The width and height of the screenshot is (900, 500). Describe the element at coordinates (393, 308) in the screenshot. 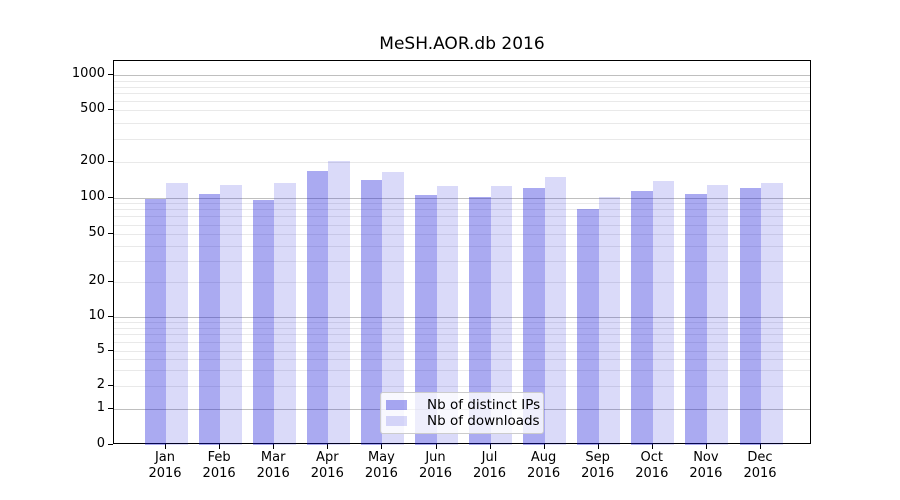

I see `bar-downloads-may` at that location.